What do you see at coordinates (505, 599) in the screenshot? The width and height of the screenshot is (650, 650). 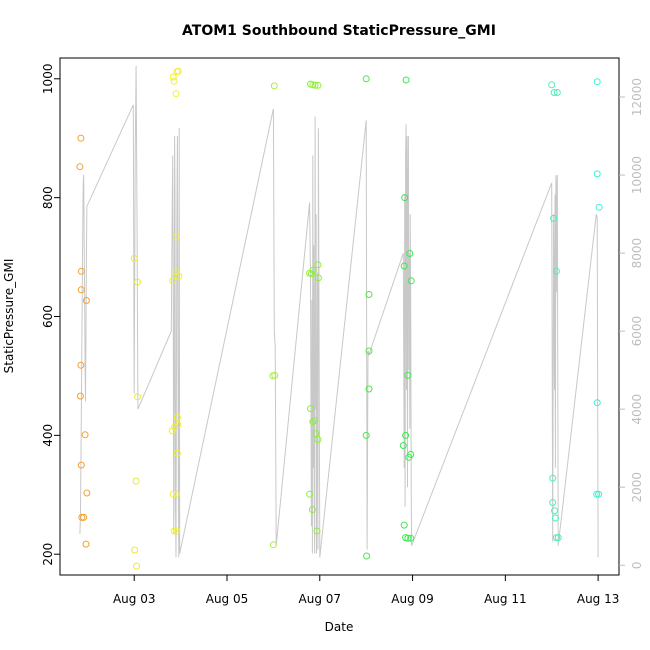 I see `x-tick-label: Aug 11` at bounding box center [505, 599].